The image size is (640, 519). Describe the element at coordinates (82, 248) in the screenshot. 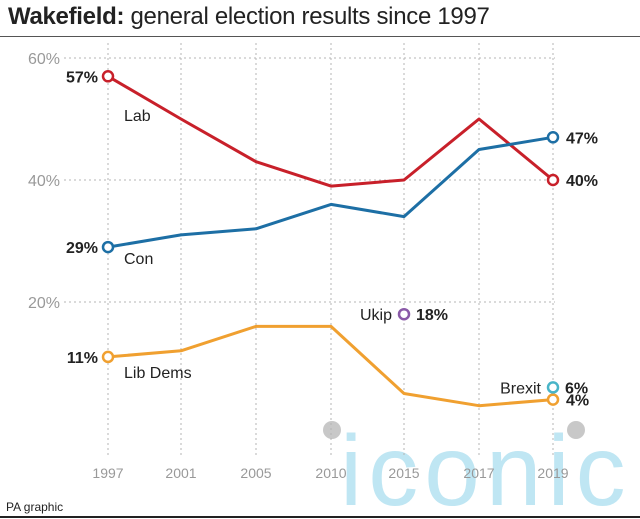

I see `start-value-label-con: 29%` at that location.